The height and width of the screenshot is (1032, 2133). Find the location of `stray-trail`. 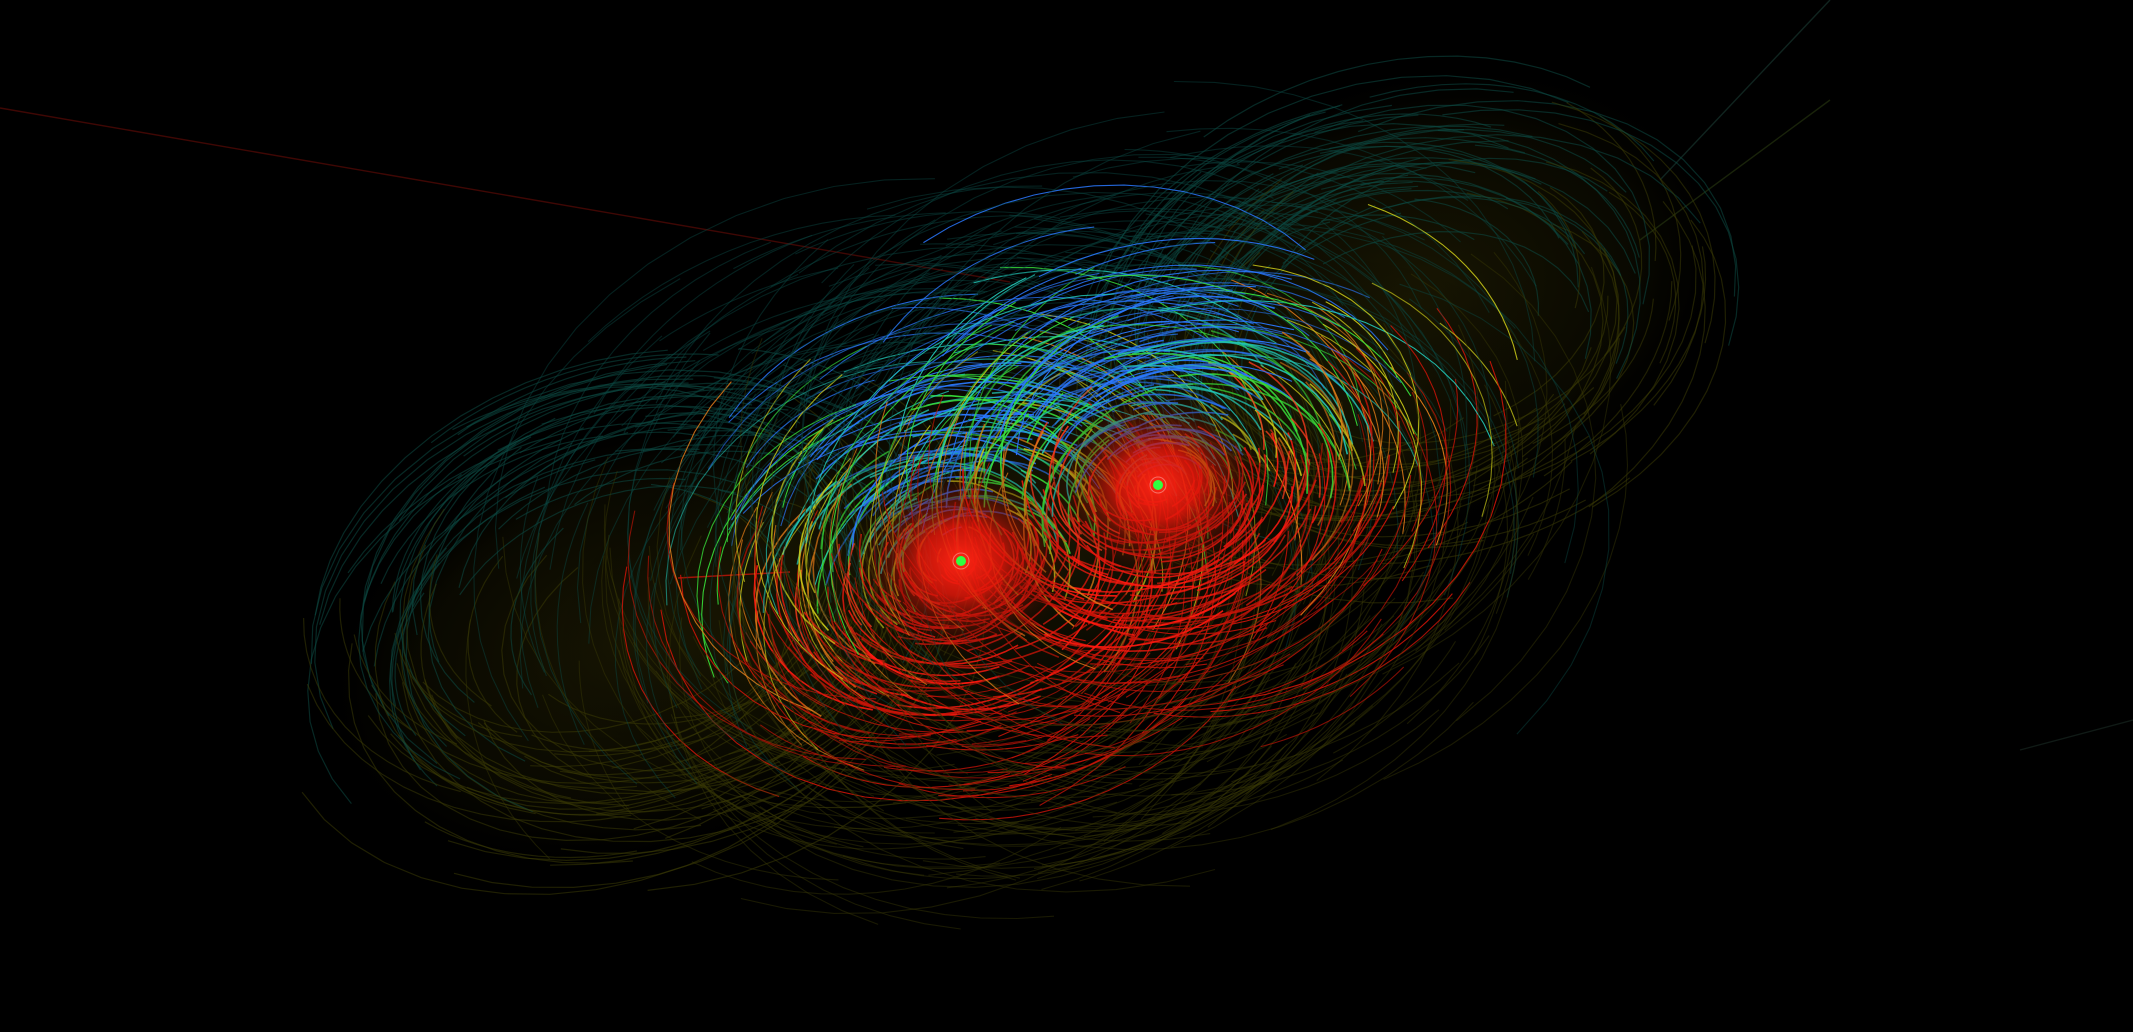

stray-trail is located at coordinates (2076, 735).